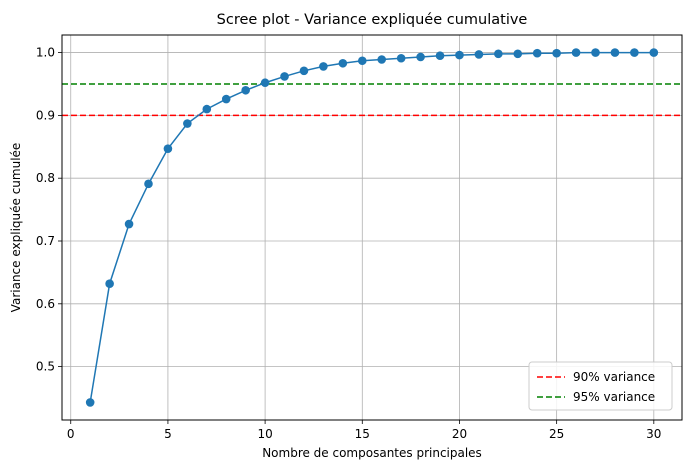 The width and height of the screenshot is (691, 471). I want to click on x-tick-label: 0, so click(71, 434).